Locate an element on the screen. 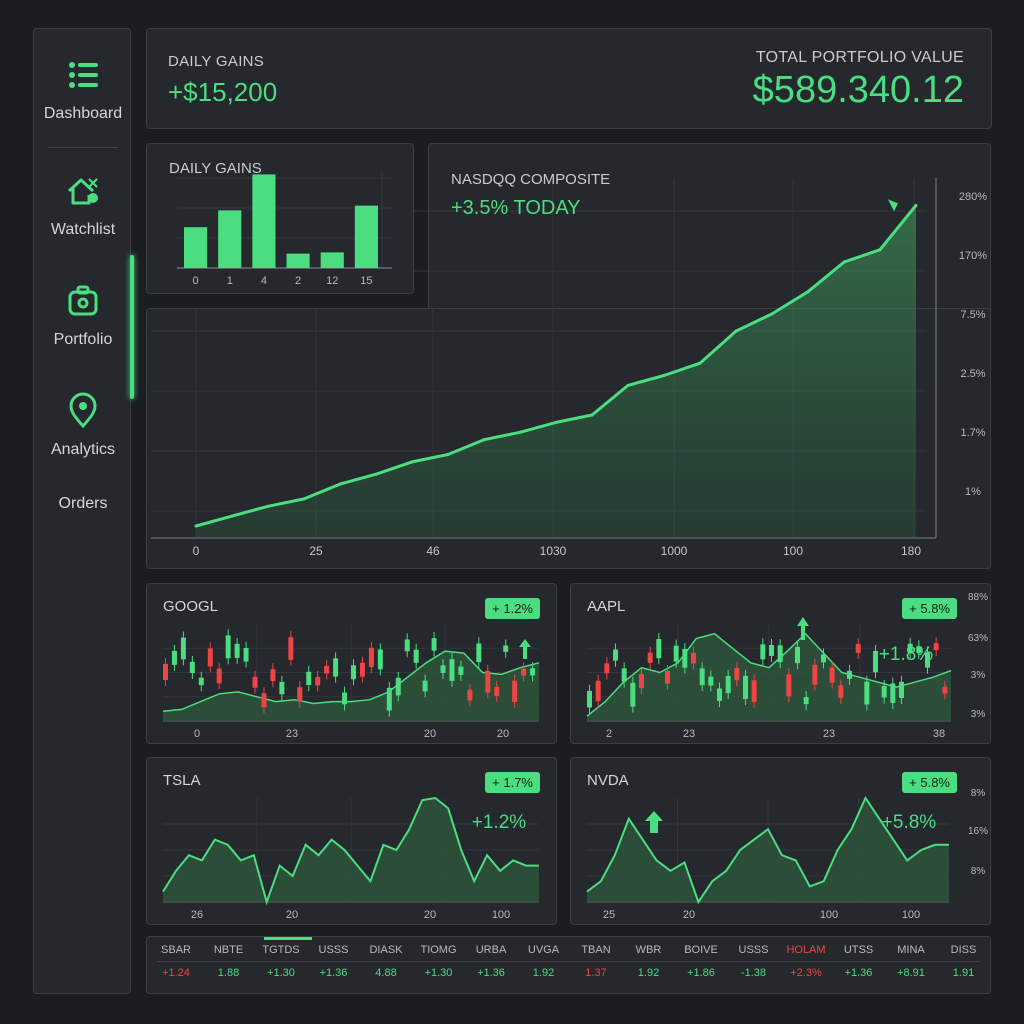 This screenshot has width=1024, height=1024. nav-orders: Orders is located at coordinates (83, 504).